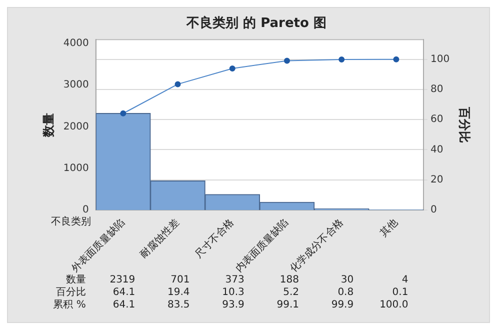 The image size is (500, 328). What do you see at coordinates (400, 292) in the screenshot?
I see `text: 0.1` at bounding box center [400, 292].